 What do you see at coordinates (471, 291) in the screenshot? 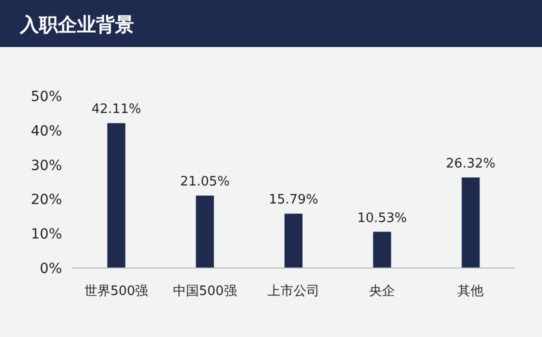
I see `x-tick-label: 其他` at bounding box center [471, 291].